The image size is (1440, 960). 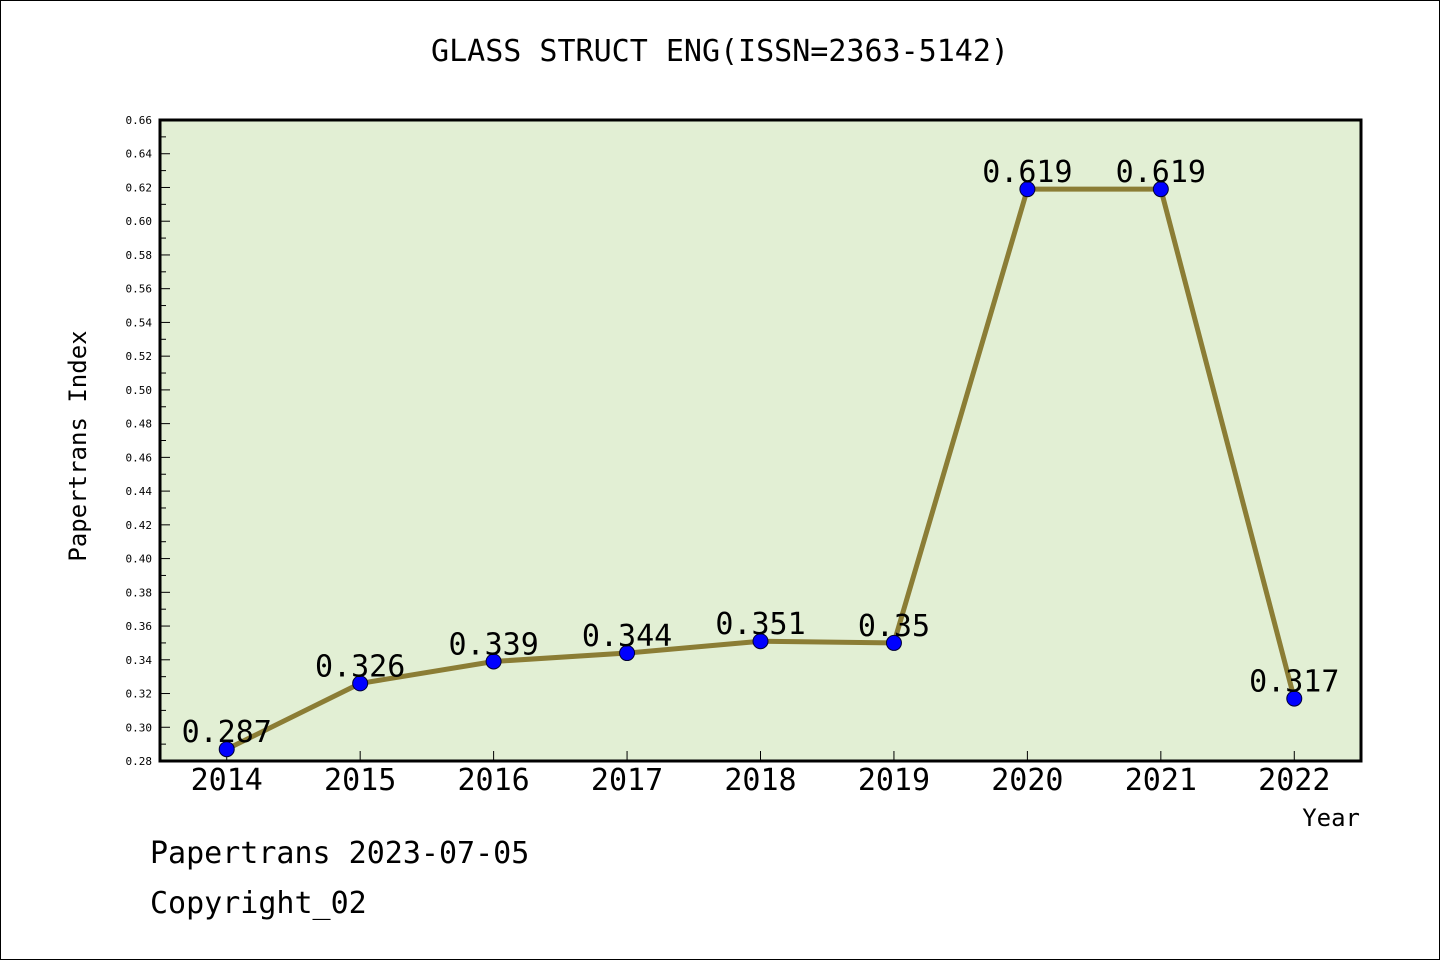 What do you see at coordinates (1294, 780) in the screenshot?
I see `x-tick-label: 2022` at bounding box center [1294, 780].